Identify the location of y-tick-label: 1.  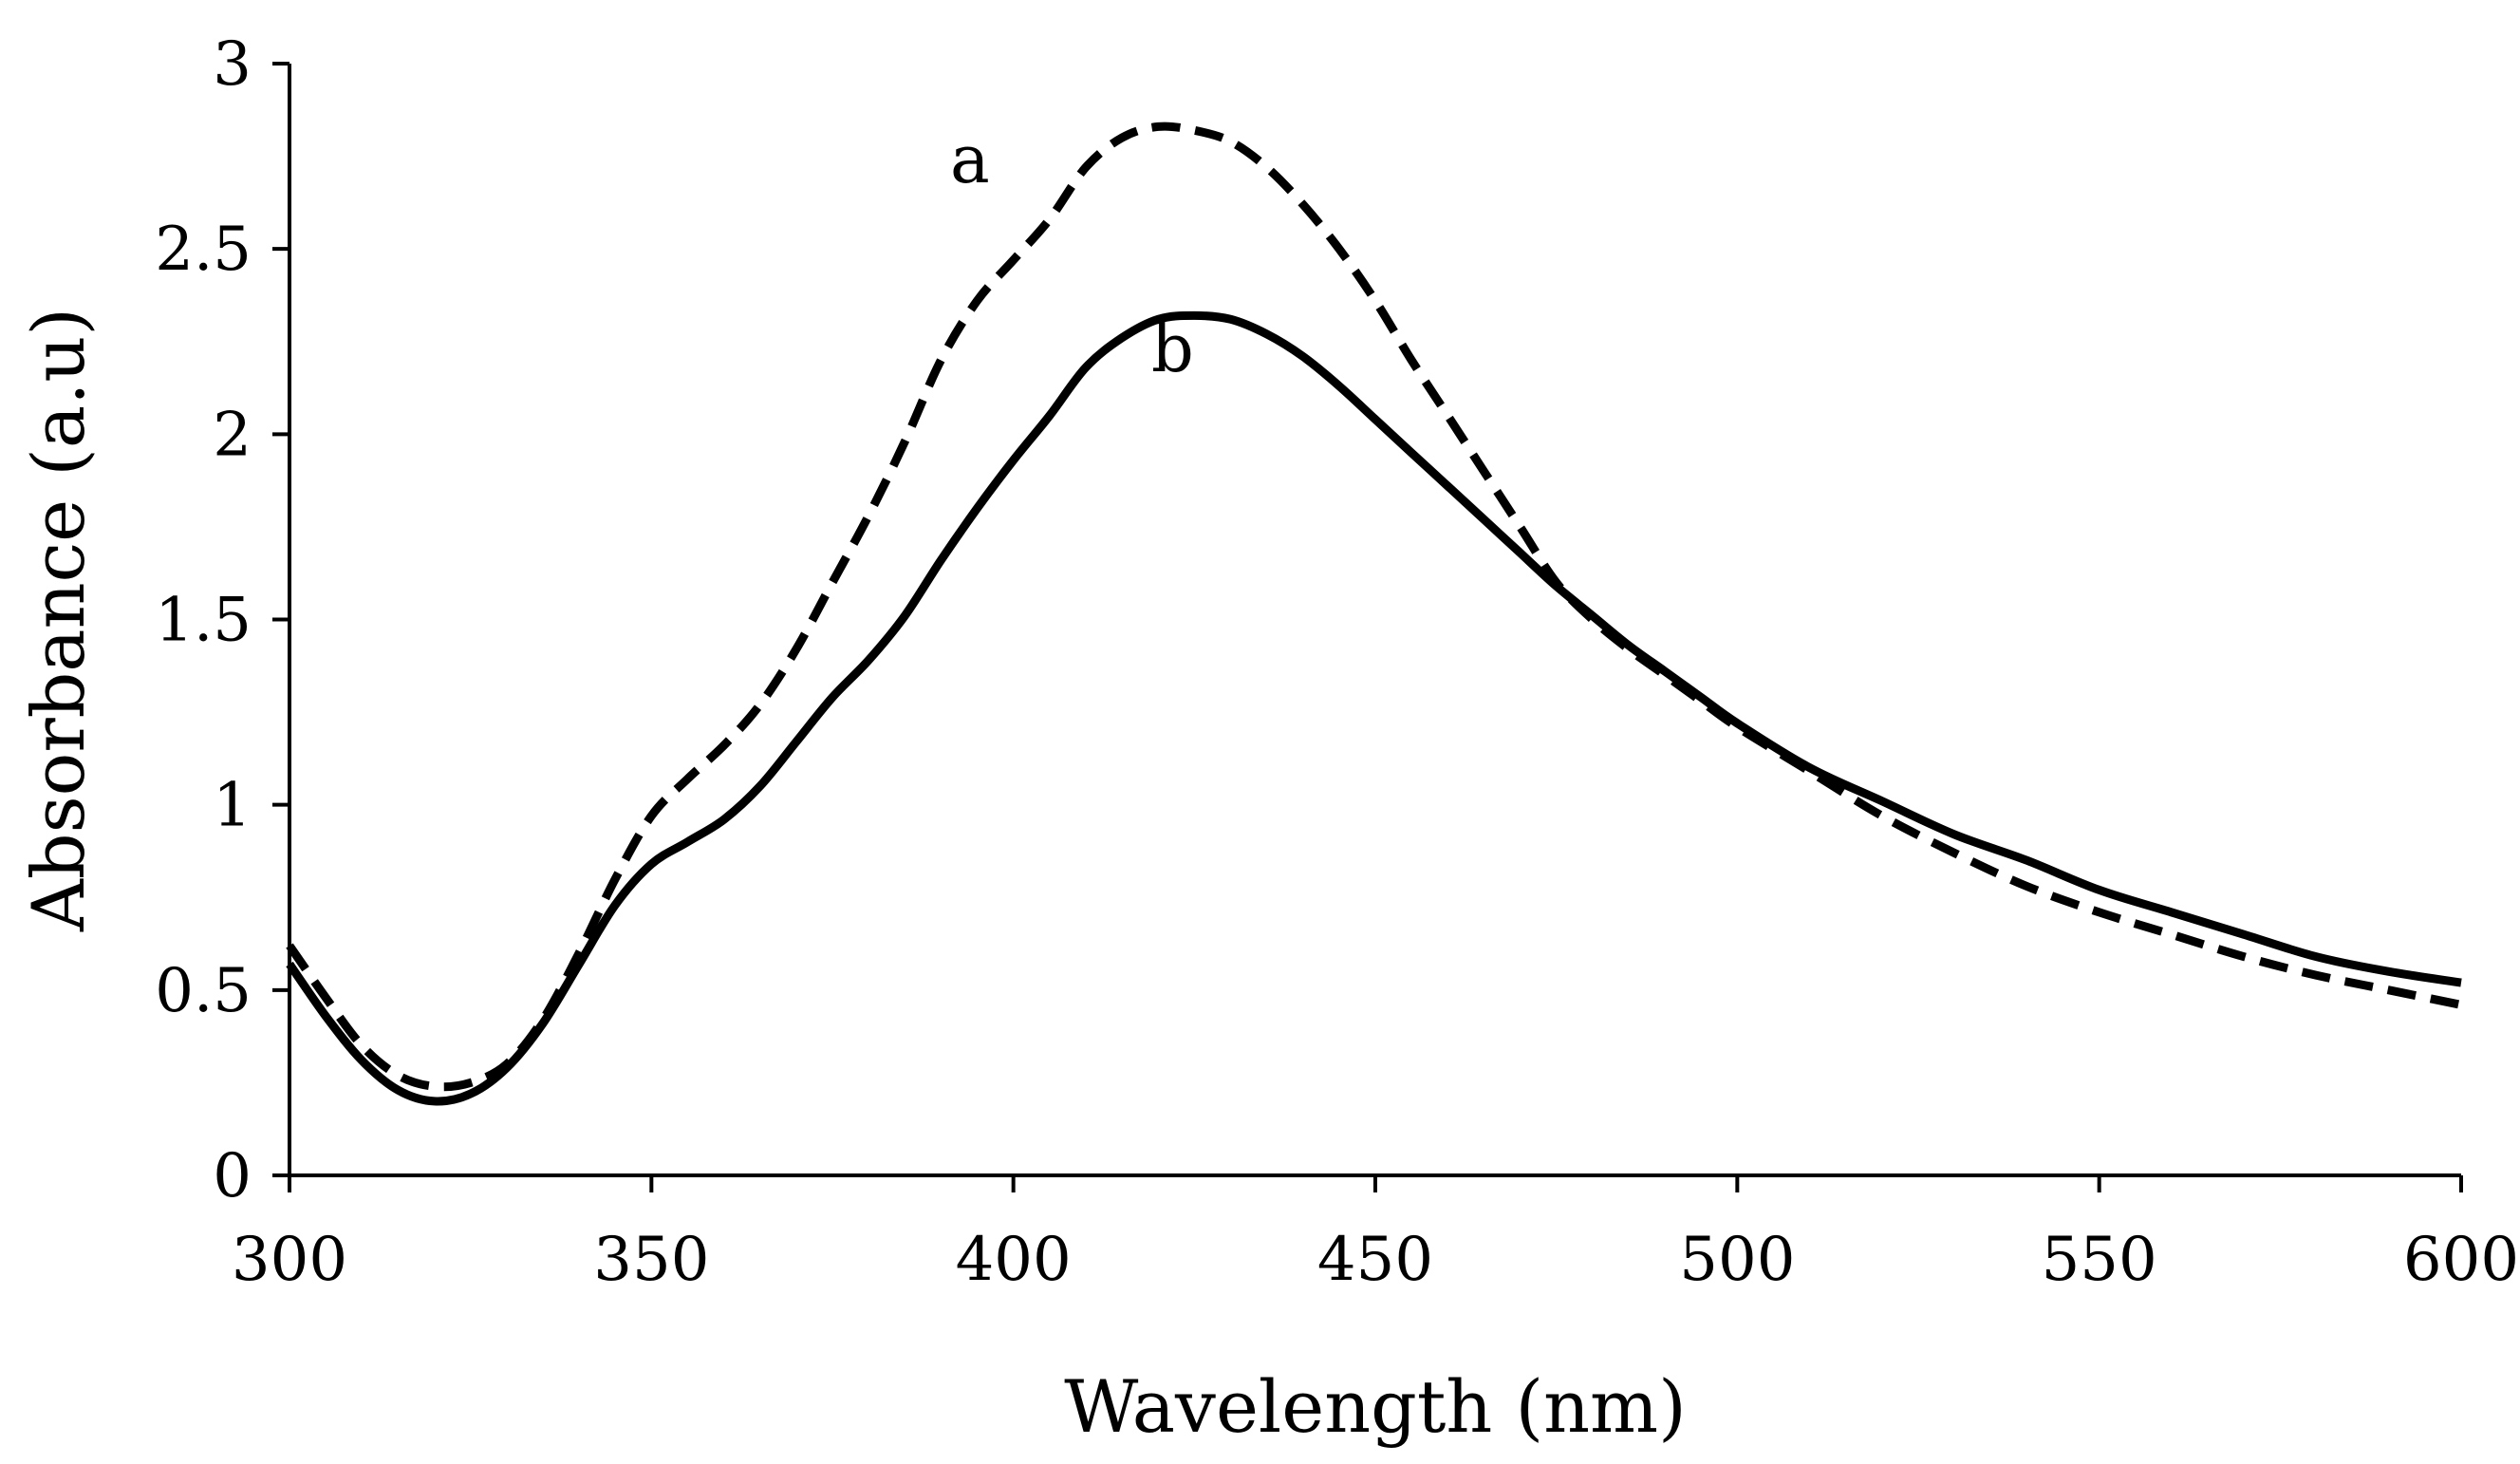
(232, 806).